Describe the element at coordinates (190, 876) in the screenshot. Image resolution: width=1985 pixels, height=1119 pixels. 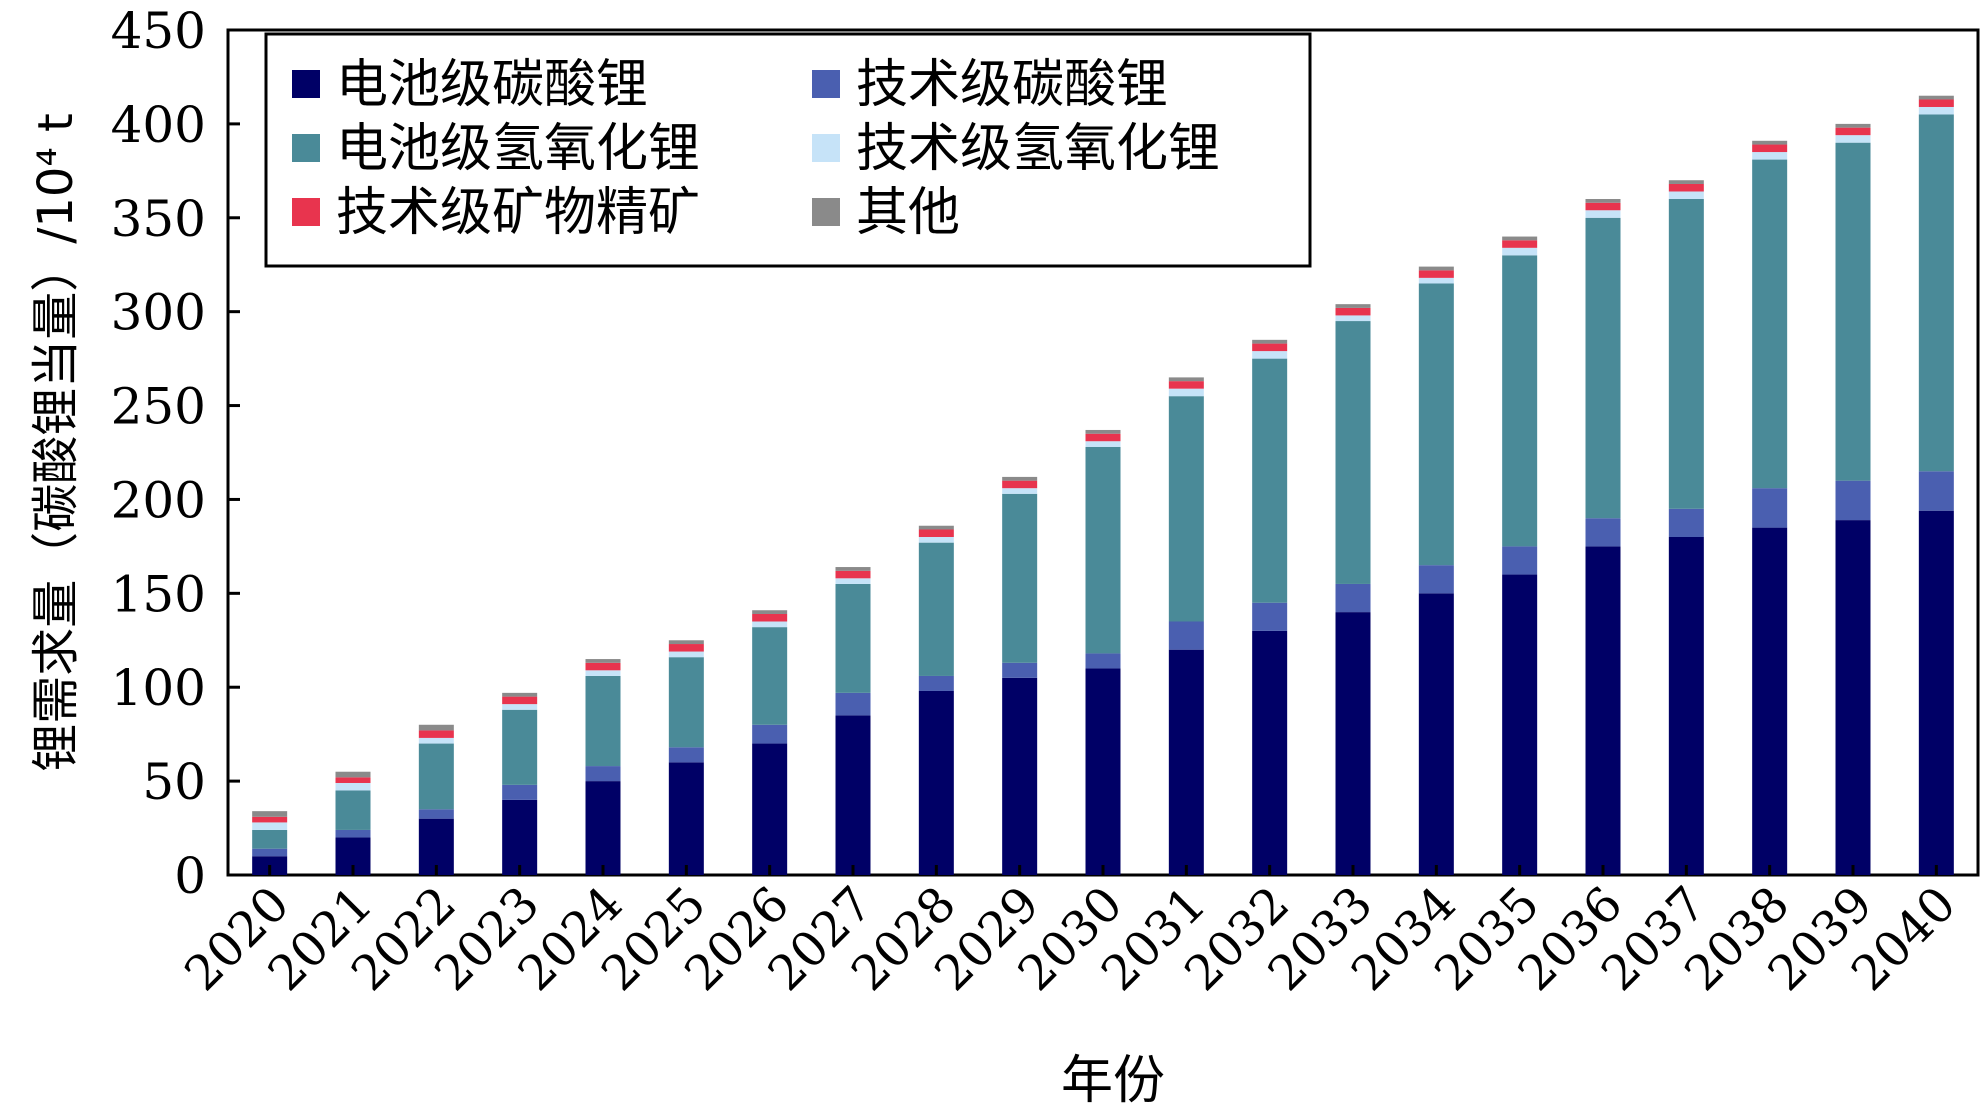
I see `y-tick-label: 0` at that location.